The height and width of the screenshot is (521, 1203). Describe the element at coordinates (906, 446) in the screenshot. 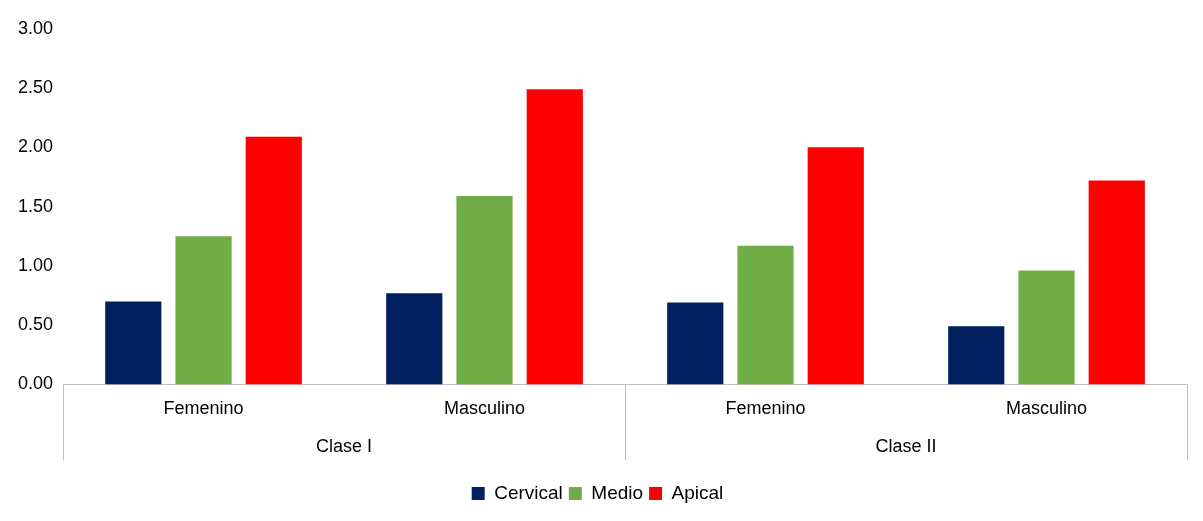

I see `text: Clase II` at that location.